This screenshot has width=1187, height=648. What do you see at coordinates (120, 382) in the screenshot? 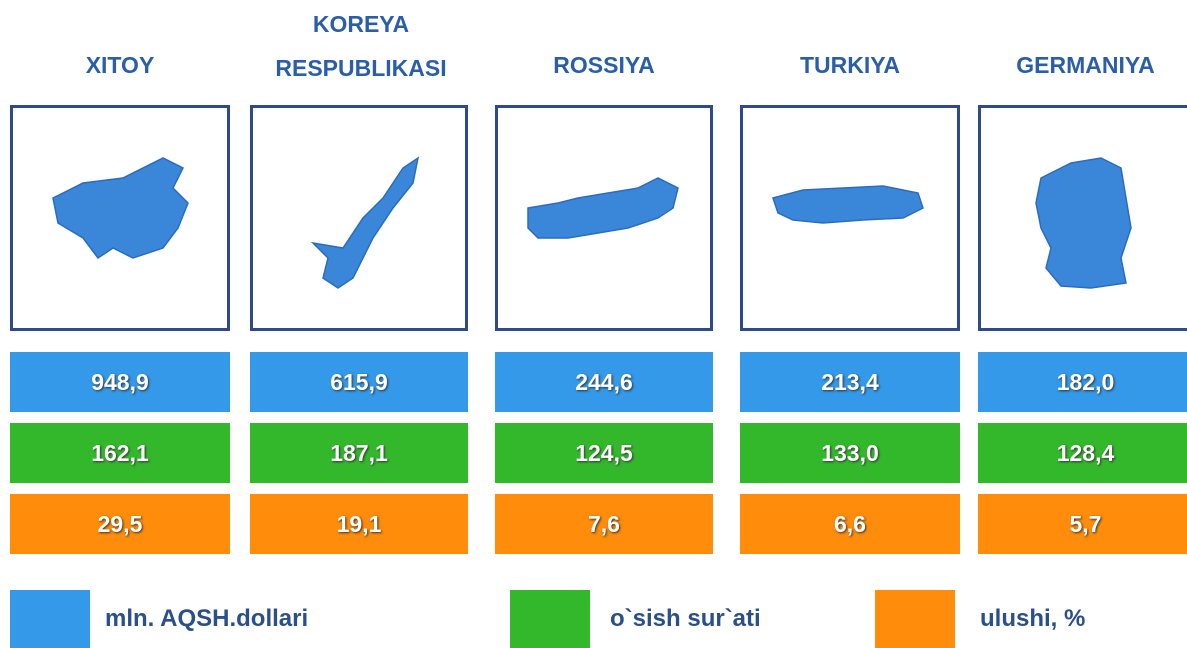
I see `value-cell: 948,9` at bounding box center [120, 382].